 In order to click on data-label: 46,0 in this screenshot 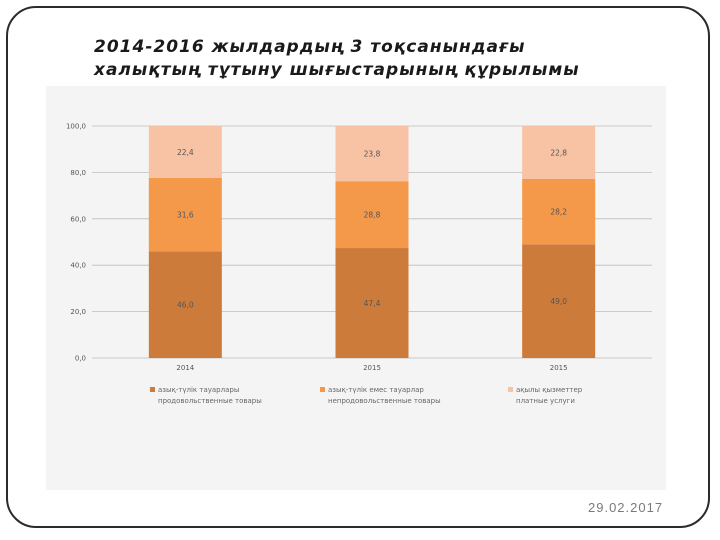, I will do `click(185, 305)`.